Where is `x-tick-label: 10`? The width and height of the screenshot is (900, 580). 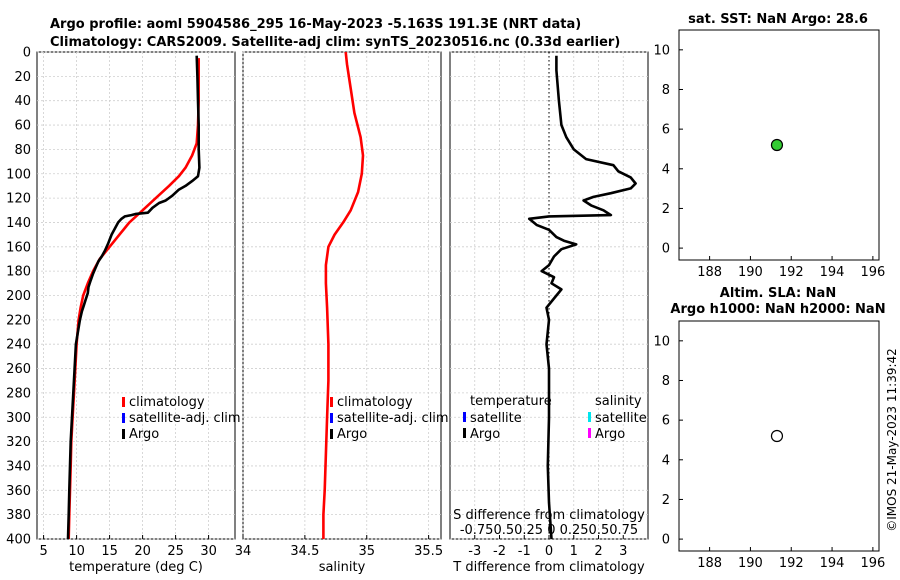
x-tick-label: 10 is located at coordinates (76, 551).